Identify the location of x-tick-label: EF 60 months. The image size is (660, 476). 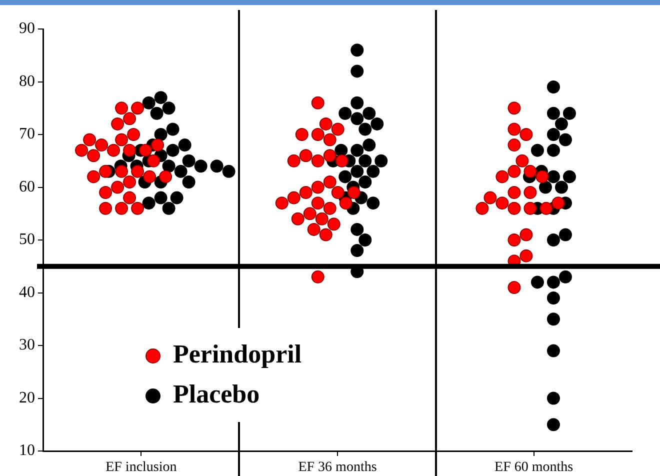
(534, 468).